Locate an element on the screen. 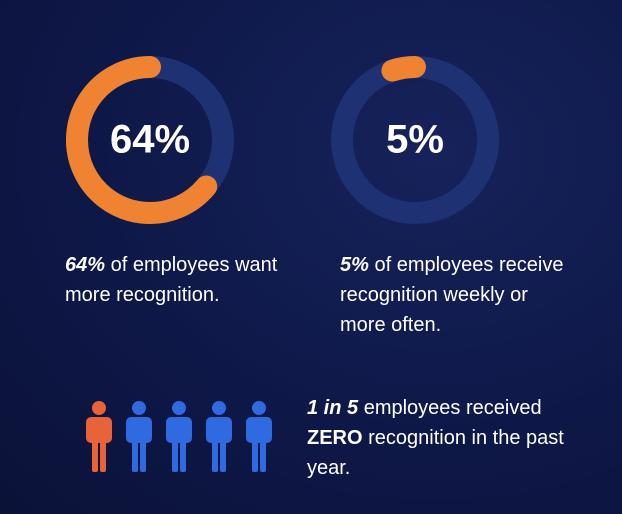  caption-bold: ZERO is located at coordinates (335, 438).